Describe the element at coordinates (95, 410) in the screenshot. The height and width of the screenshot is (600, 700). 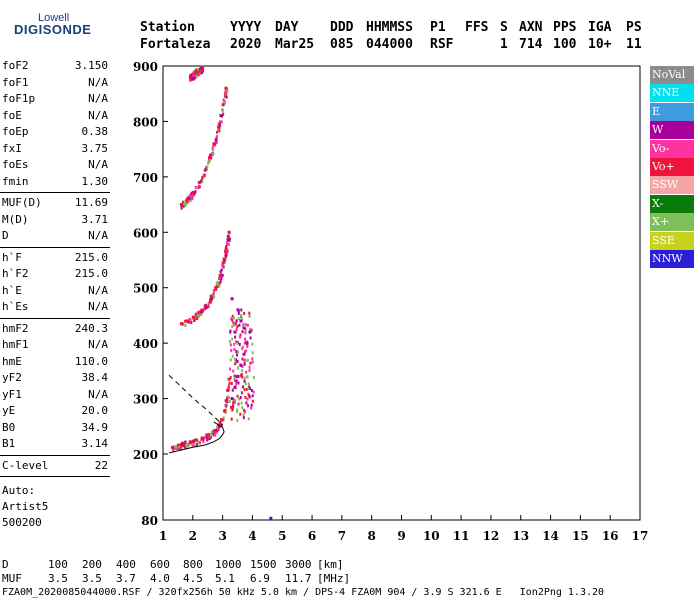
I see `param-value: 20.0` at that location.